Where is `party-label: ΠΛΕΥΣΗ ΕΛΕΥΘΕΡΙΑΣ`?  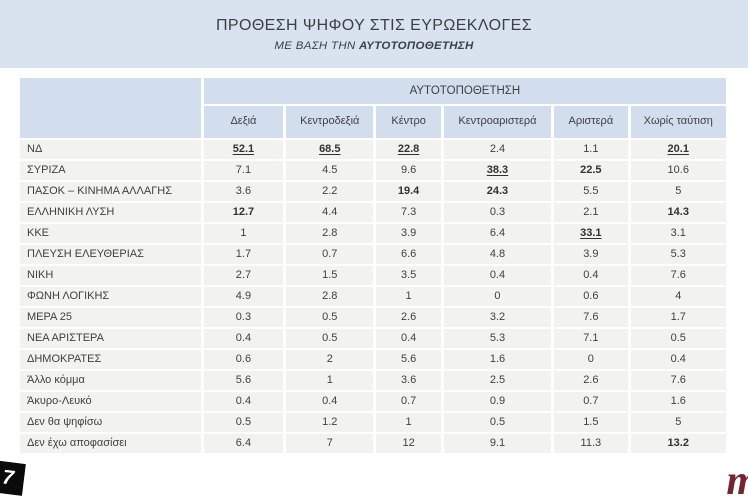
party-label: ΠΛΕΥΣΗ ΕΛΕΥΘΕΡΙΑΣ is located at coordinates (110, 254).